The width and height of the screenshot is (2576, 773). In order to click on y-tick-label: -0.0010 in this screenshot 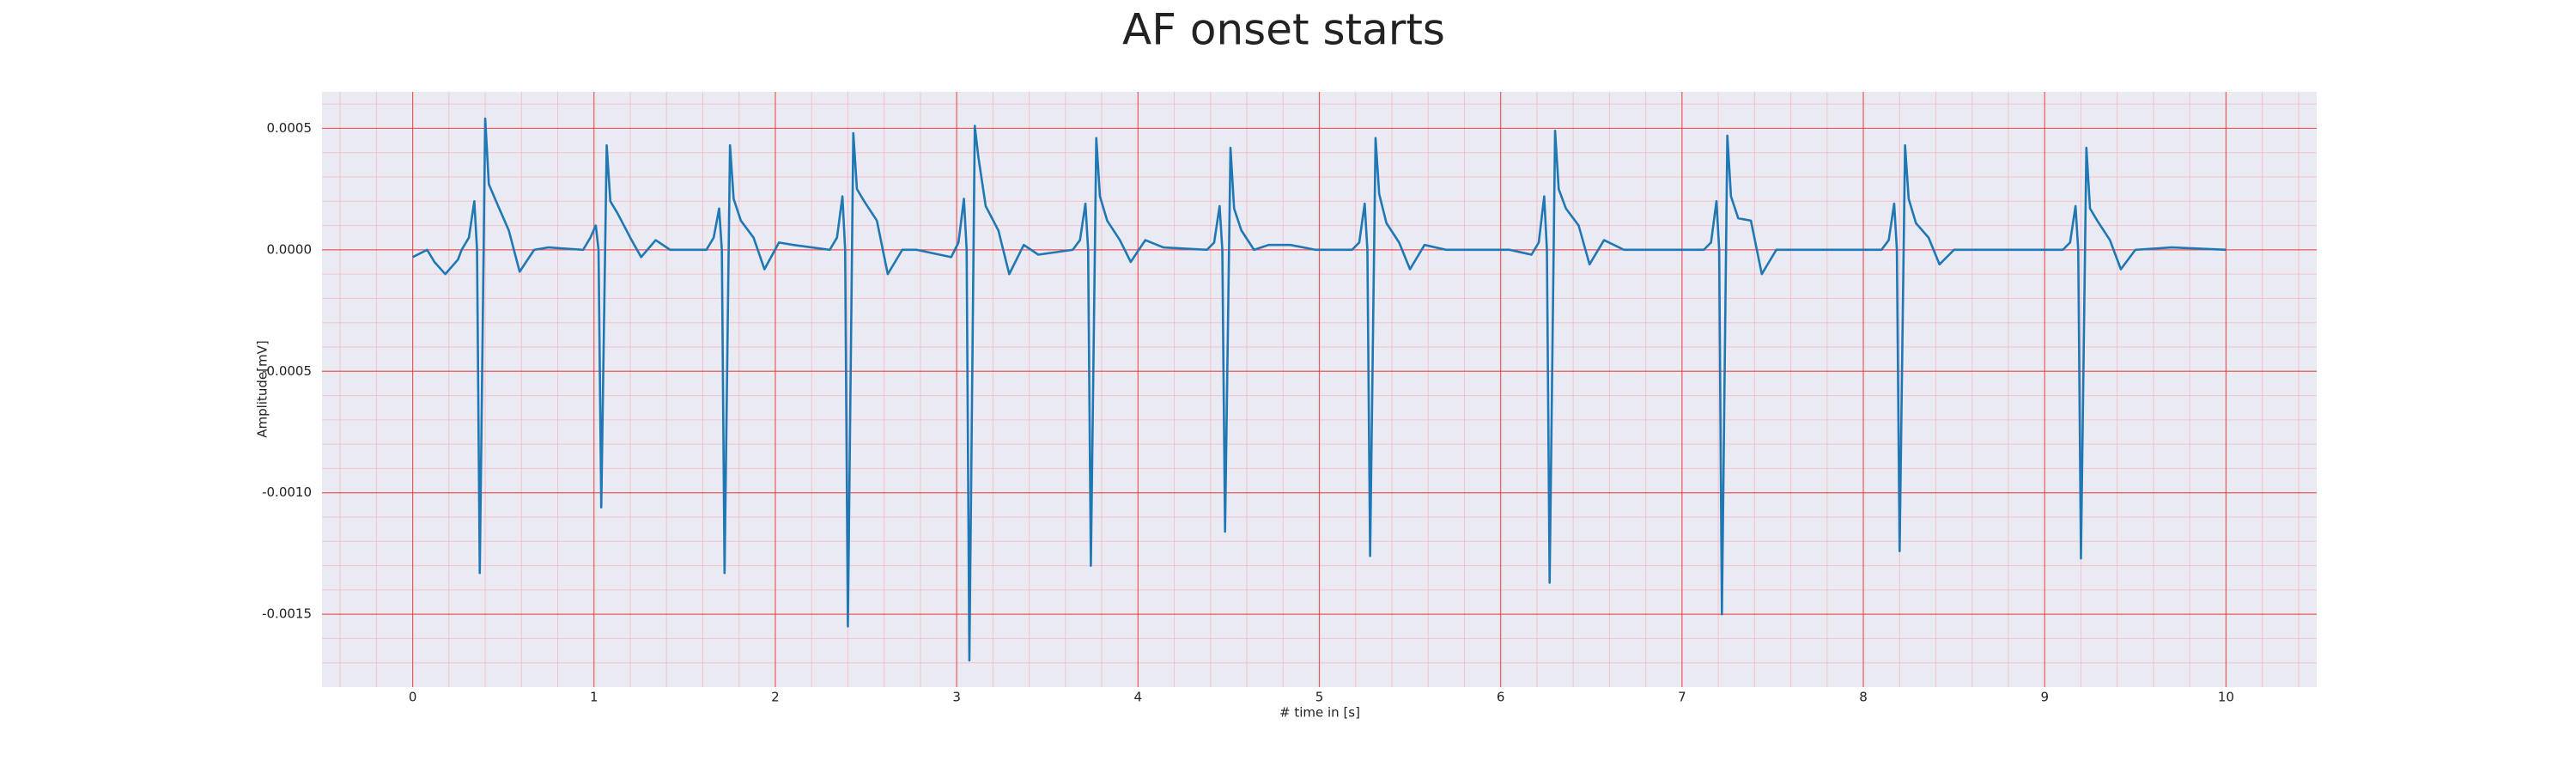, I will do `click(287, 492)`.